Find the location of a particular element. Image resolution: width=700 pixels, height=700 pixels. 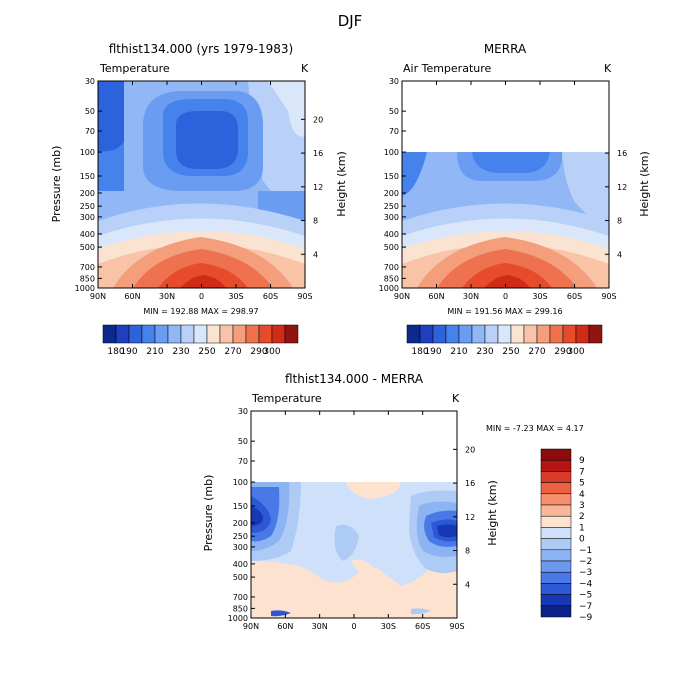

y-tick-label: 850 is located at coordinates (240, 608).